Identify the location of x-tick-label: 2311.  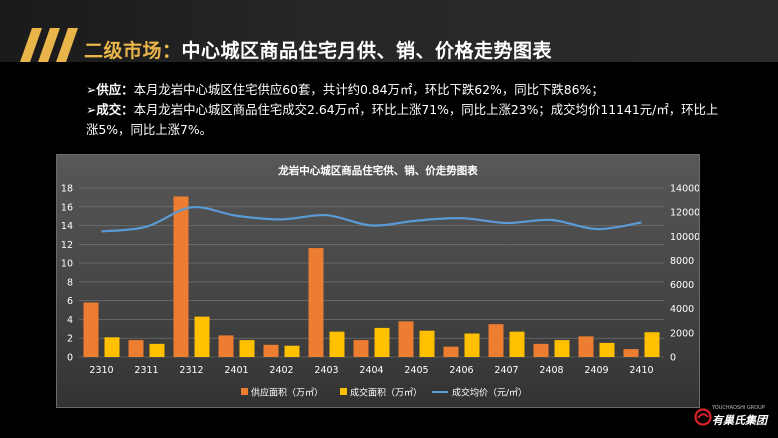
(146, 370).